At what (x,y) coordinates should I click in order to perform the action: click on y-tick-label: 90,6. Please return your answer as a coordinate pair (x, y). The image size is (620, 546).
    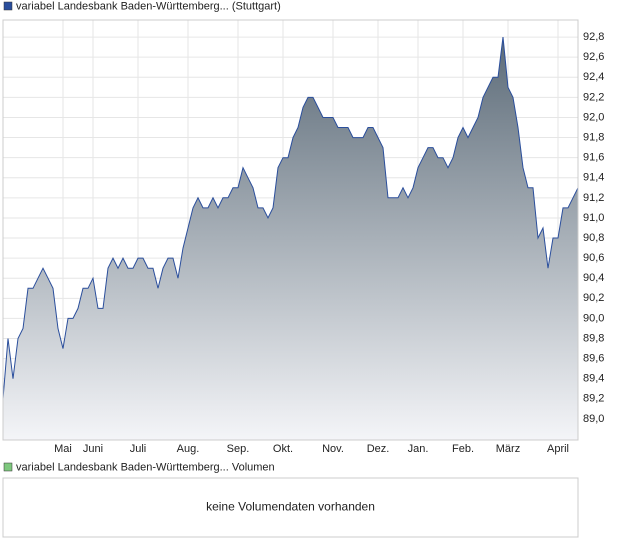
    Looking at the image, I should click on (593, 258).